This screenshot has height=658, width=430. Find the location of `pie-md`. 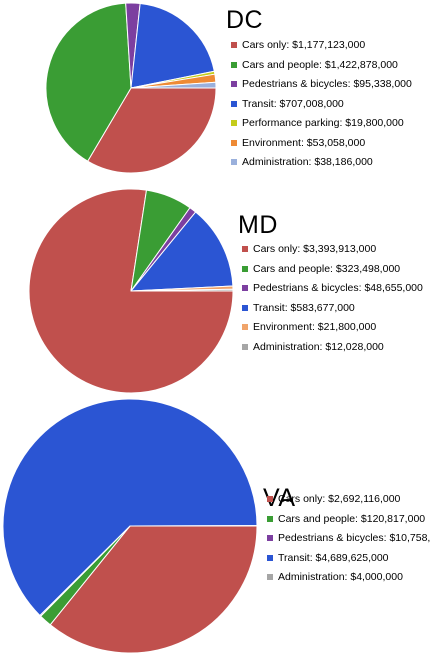

pie-md is located at coordinates (131, 291).